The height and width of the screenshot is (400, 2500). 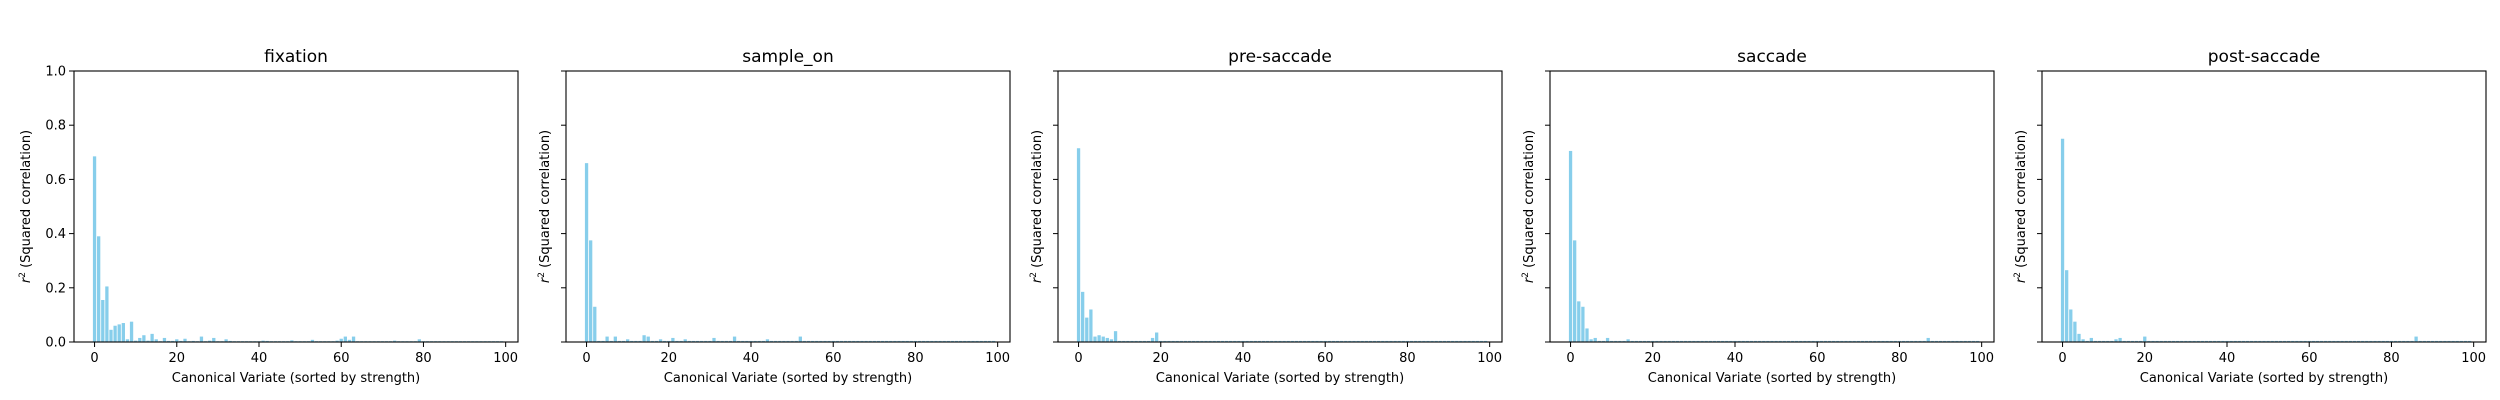 What do you see at coordinates (55, 234) in the screenshot?
I see `y-tick-label: 0.4` at bounding box center [55, 234].